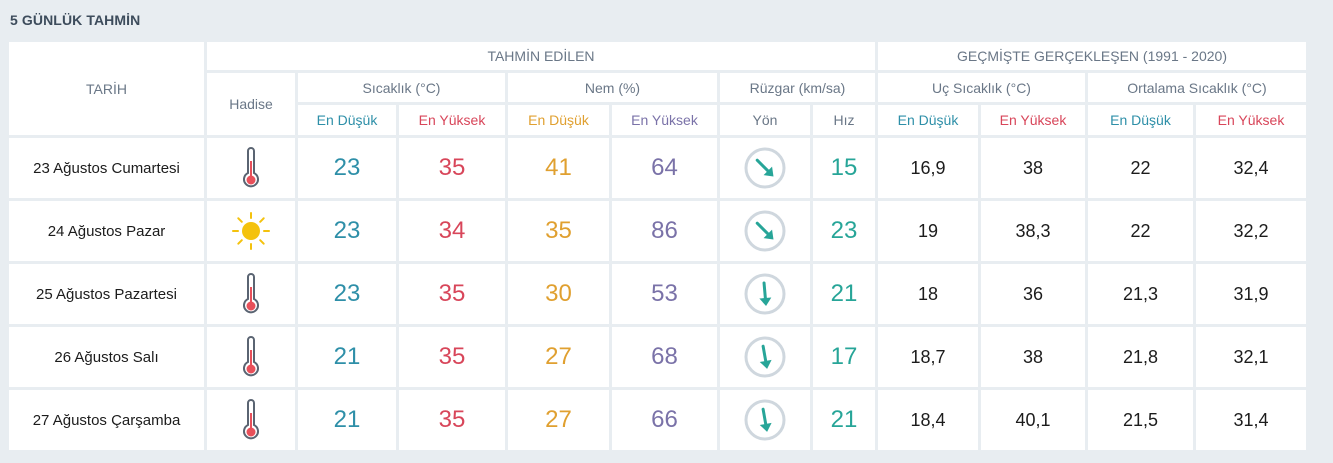 Image resolution: width=1333 pixels, height=463 pixels. I want to click on row-avg-high: 31,9, so click(1251, 294).